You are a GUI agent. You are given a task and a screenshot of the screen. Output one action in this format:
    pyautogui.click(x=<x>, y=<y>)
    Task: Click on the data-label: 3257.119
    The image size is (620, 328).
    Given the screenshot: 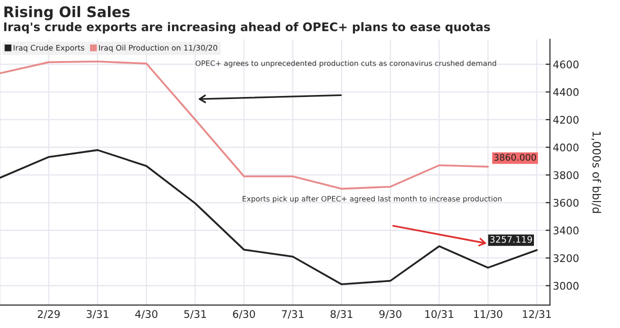 What is the action you would take?
    pyautogui.click(x=511, y=239)
    